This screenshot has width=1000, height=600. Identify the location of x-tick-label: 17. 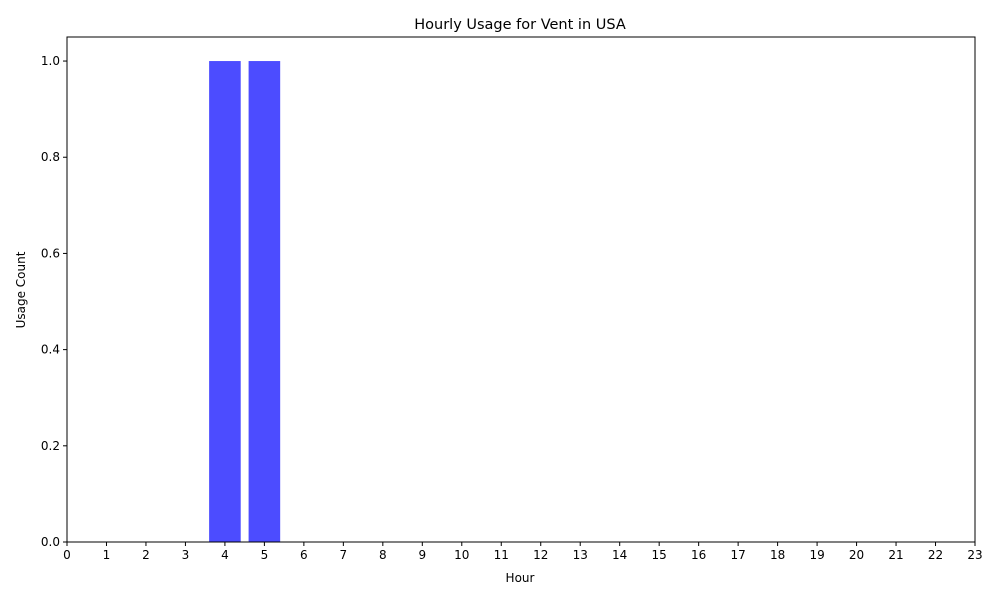
(737, 555).